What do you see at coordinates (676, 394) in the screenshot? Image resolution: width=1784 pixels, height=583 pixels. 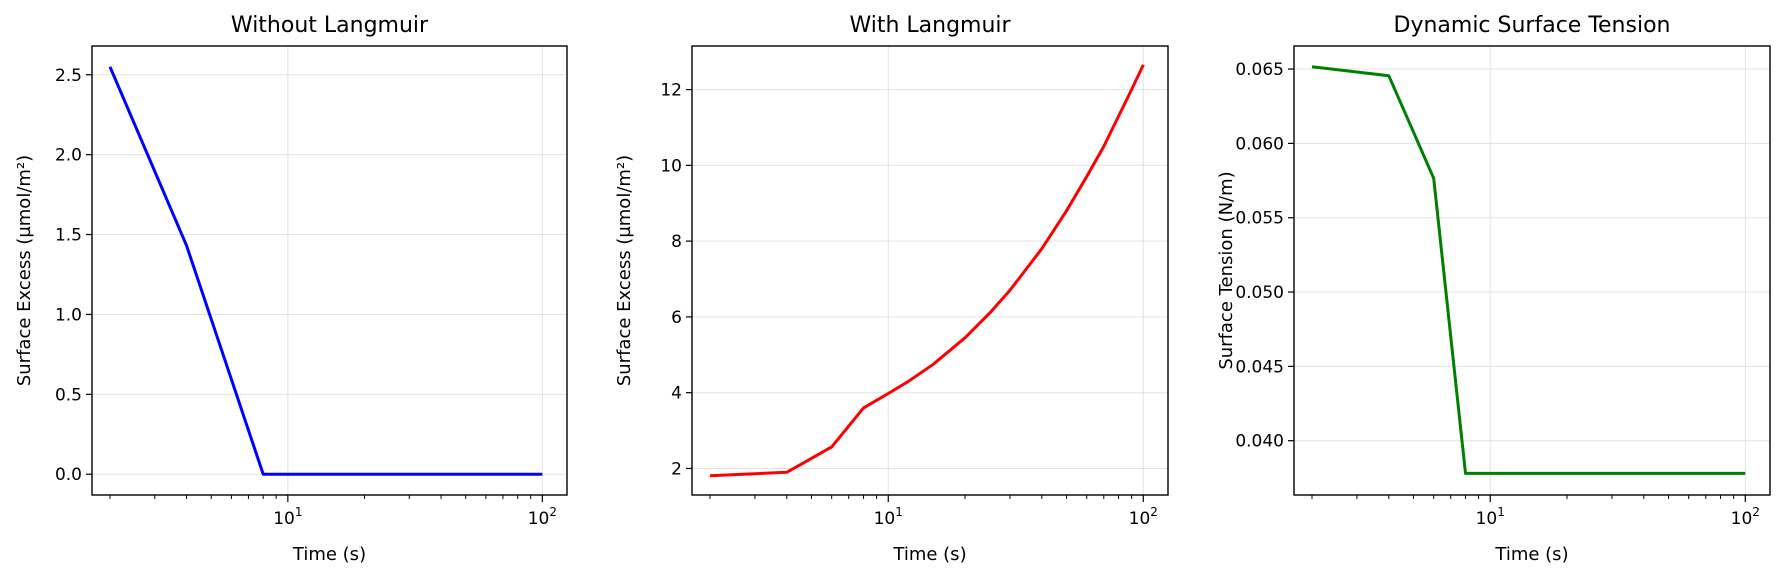 I see `y-tick-label: 4` at bounding box center [676, 394].